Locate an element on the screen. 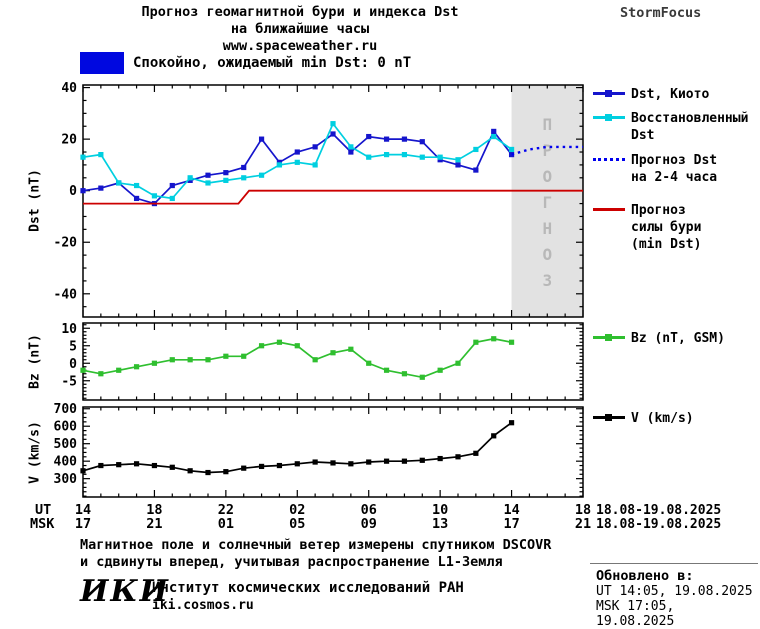 The height and width of the screenshot is (629, 760). dst-restored-marker-icon is located at coordinates (609, 117).